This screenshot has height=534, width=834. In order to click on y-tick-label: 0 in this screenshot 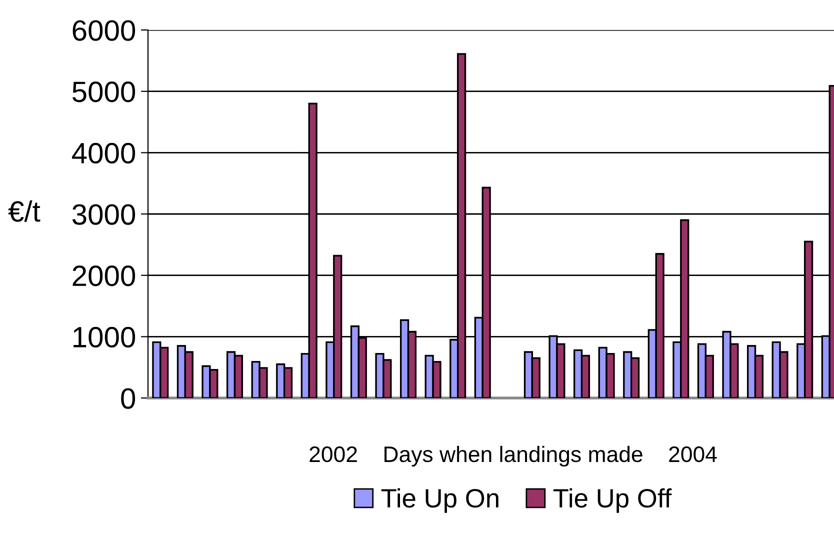, I will do `click(128, 398)`.